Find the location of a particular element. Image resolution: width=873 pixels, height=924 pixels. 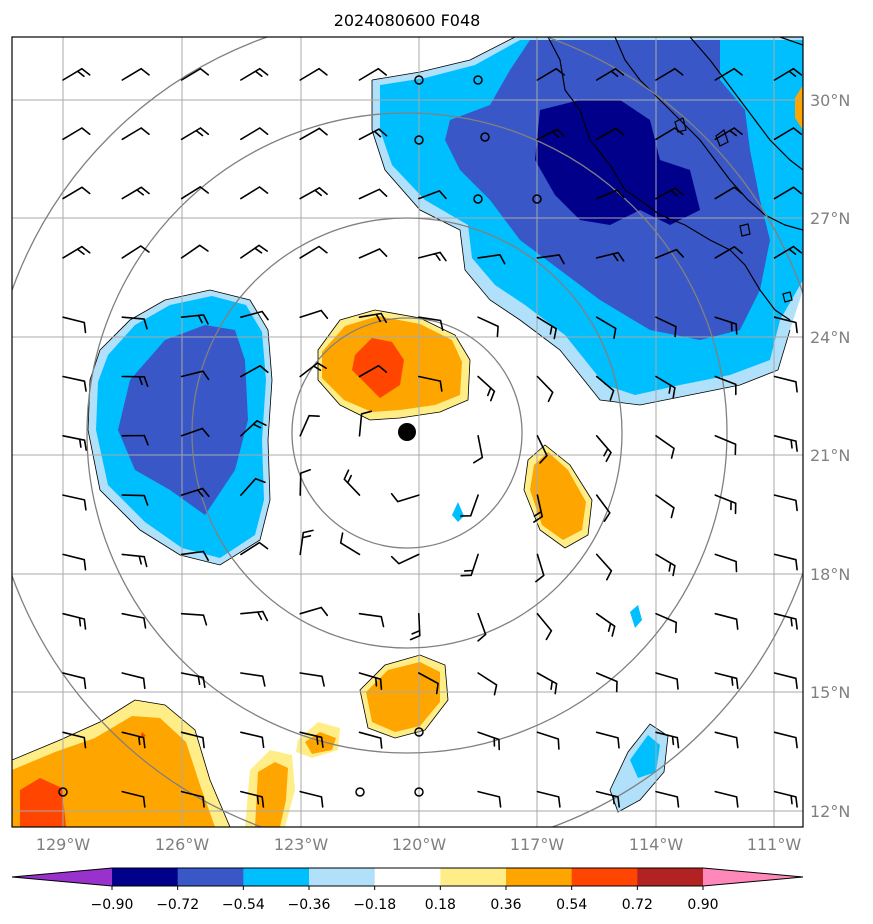

colorbar-extend-low is located at coordinates (62, 877).